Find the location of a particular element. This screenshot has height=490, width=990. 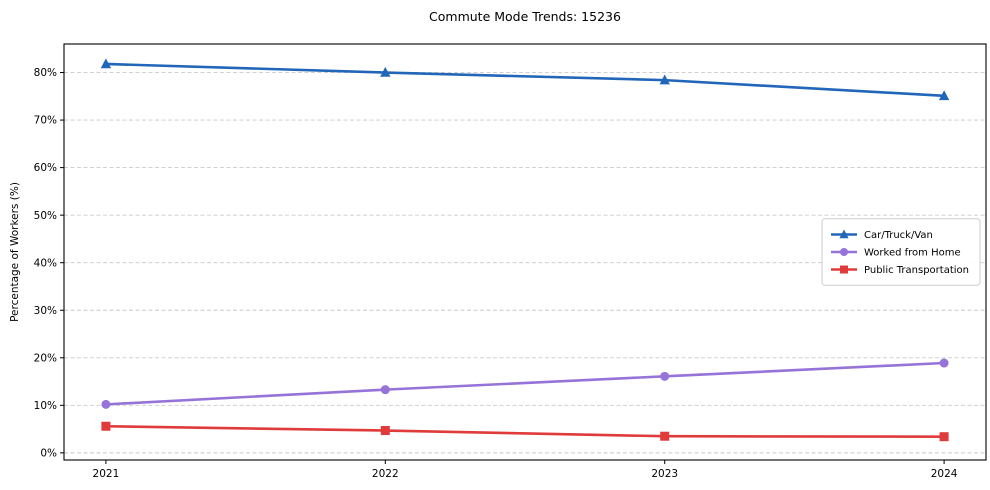

y-axis-tick-label: 40% is located at coordinates (45, 263).